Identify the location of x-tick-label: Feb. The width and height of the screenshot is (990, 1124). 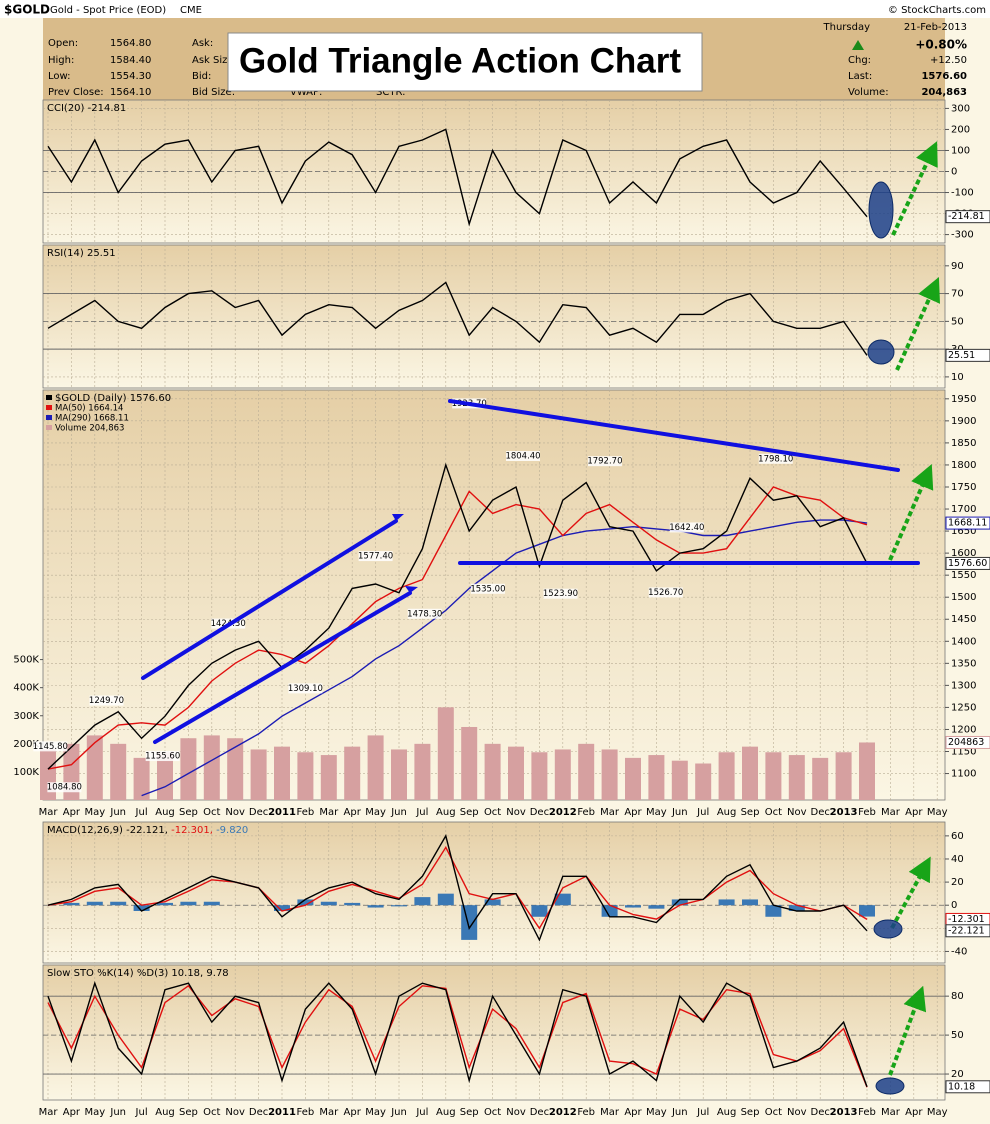
(306, 812).